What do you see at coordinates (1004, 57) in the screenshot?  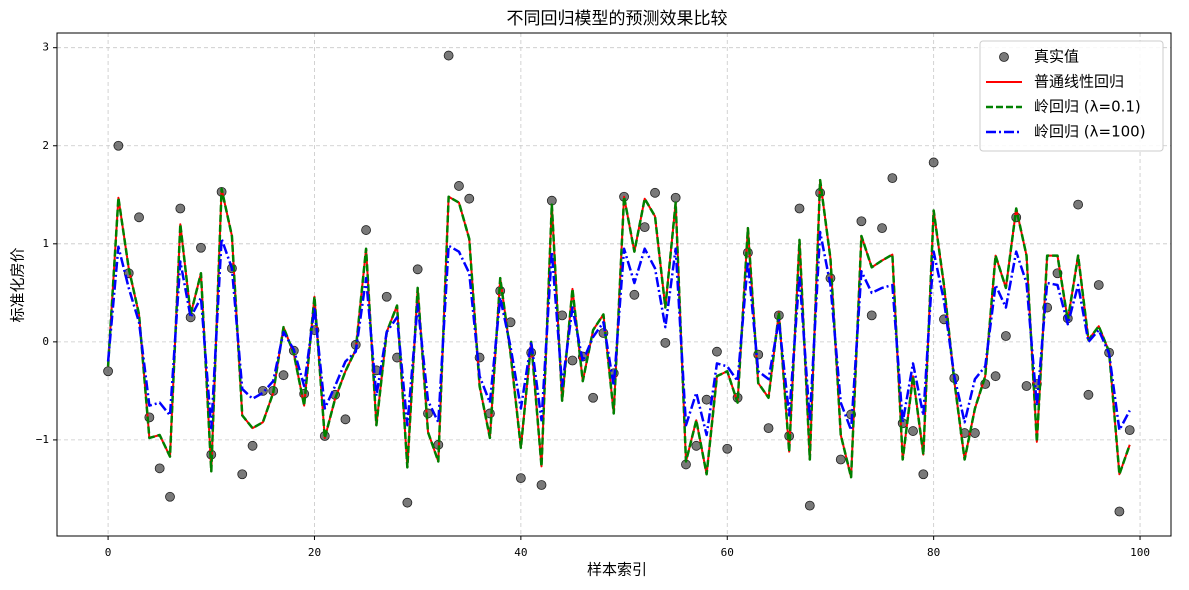 I see `legend-marker` at bounding box center [1004, 57].